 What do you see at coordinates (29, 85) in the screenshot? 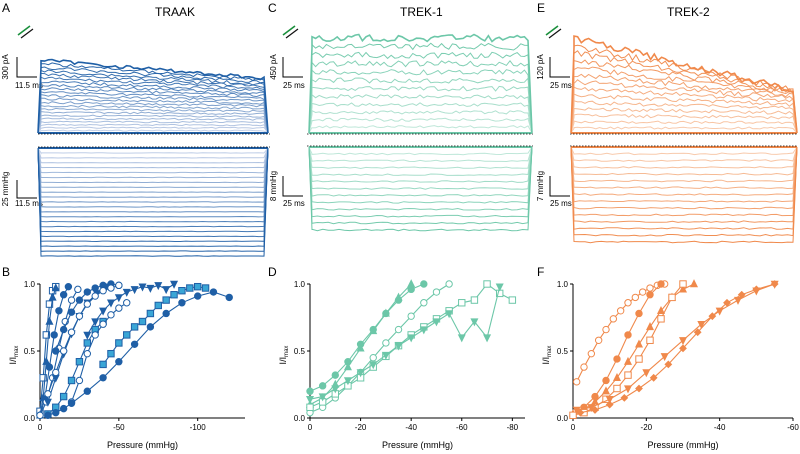
I see `svg-text: 11.5 ms` at bounding box center [29, 85].